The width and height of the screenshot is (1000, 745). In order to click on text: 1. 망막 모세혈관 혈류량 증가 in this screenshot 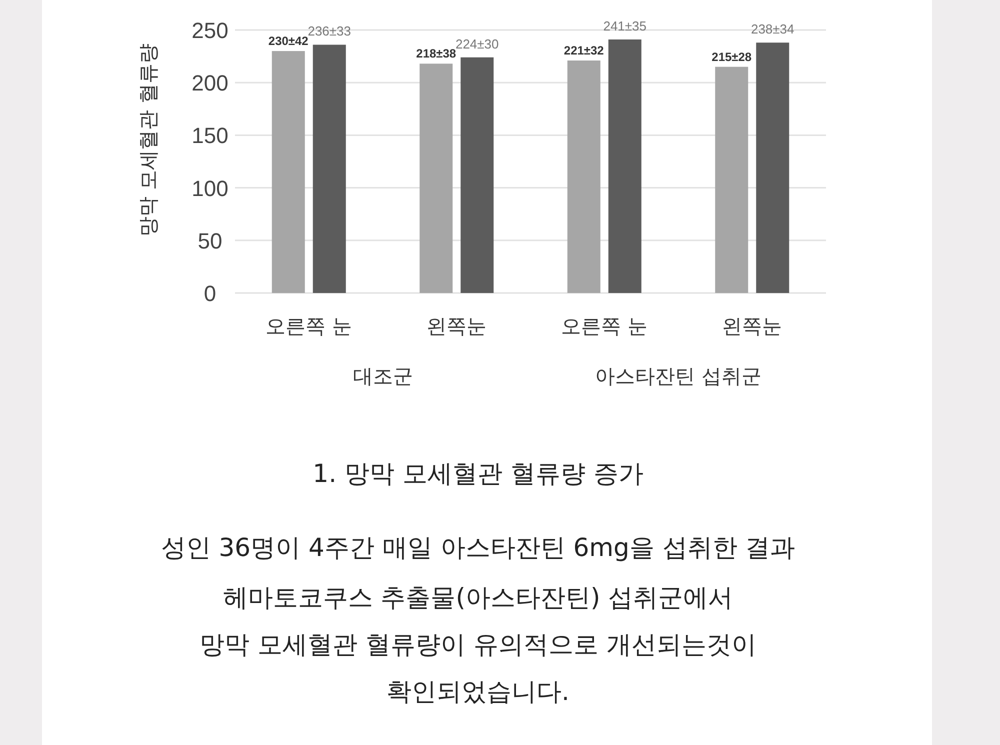, I will do `click(478, 473)`.